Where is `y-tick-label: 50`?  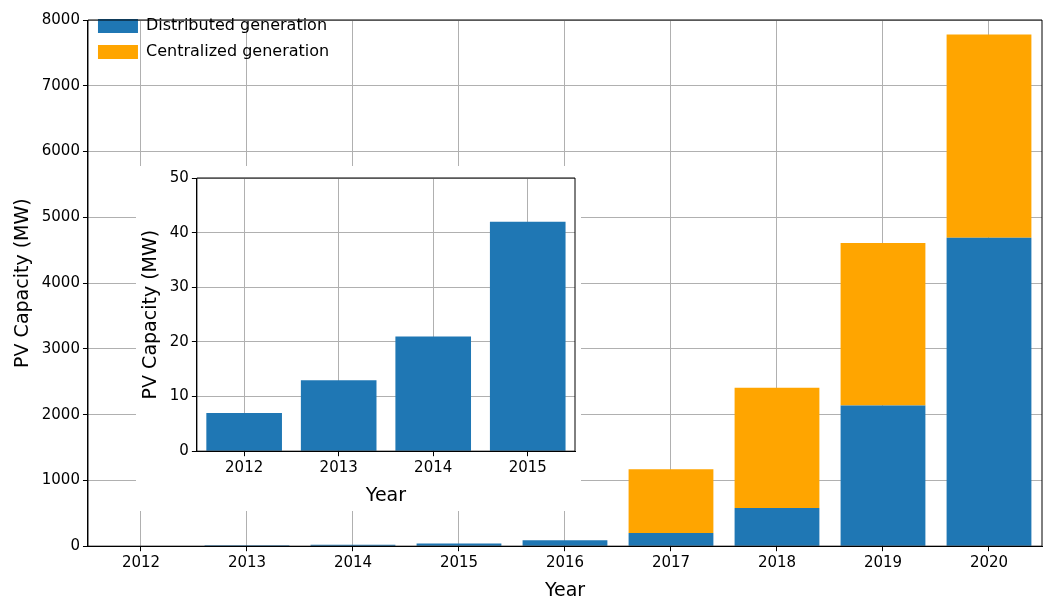 y-tick-label: 50 is located at coordinates (179, 176).